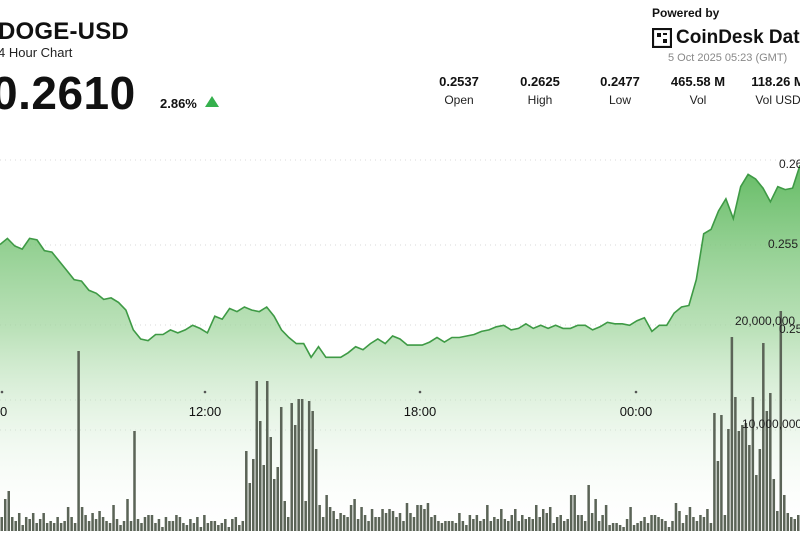 The image size is (800, 533). I want to click on stat-low: 0.2477 Low, so click(620, 90).